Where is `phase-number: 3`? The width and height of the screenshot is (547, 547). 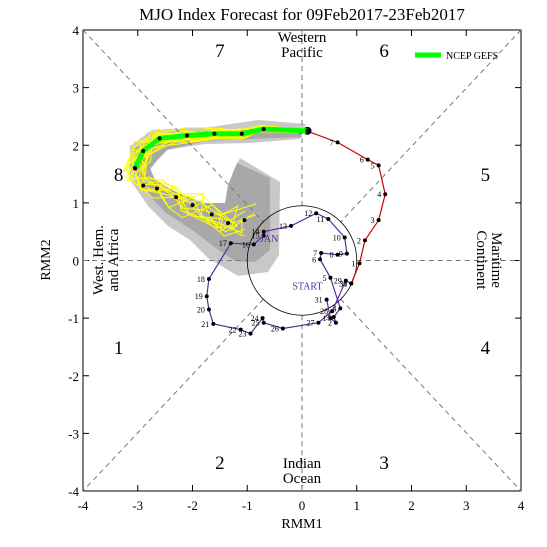
phase-number: 3 is located at coordinates (384, 463).